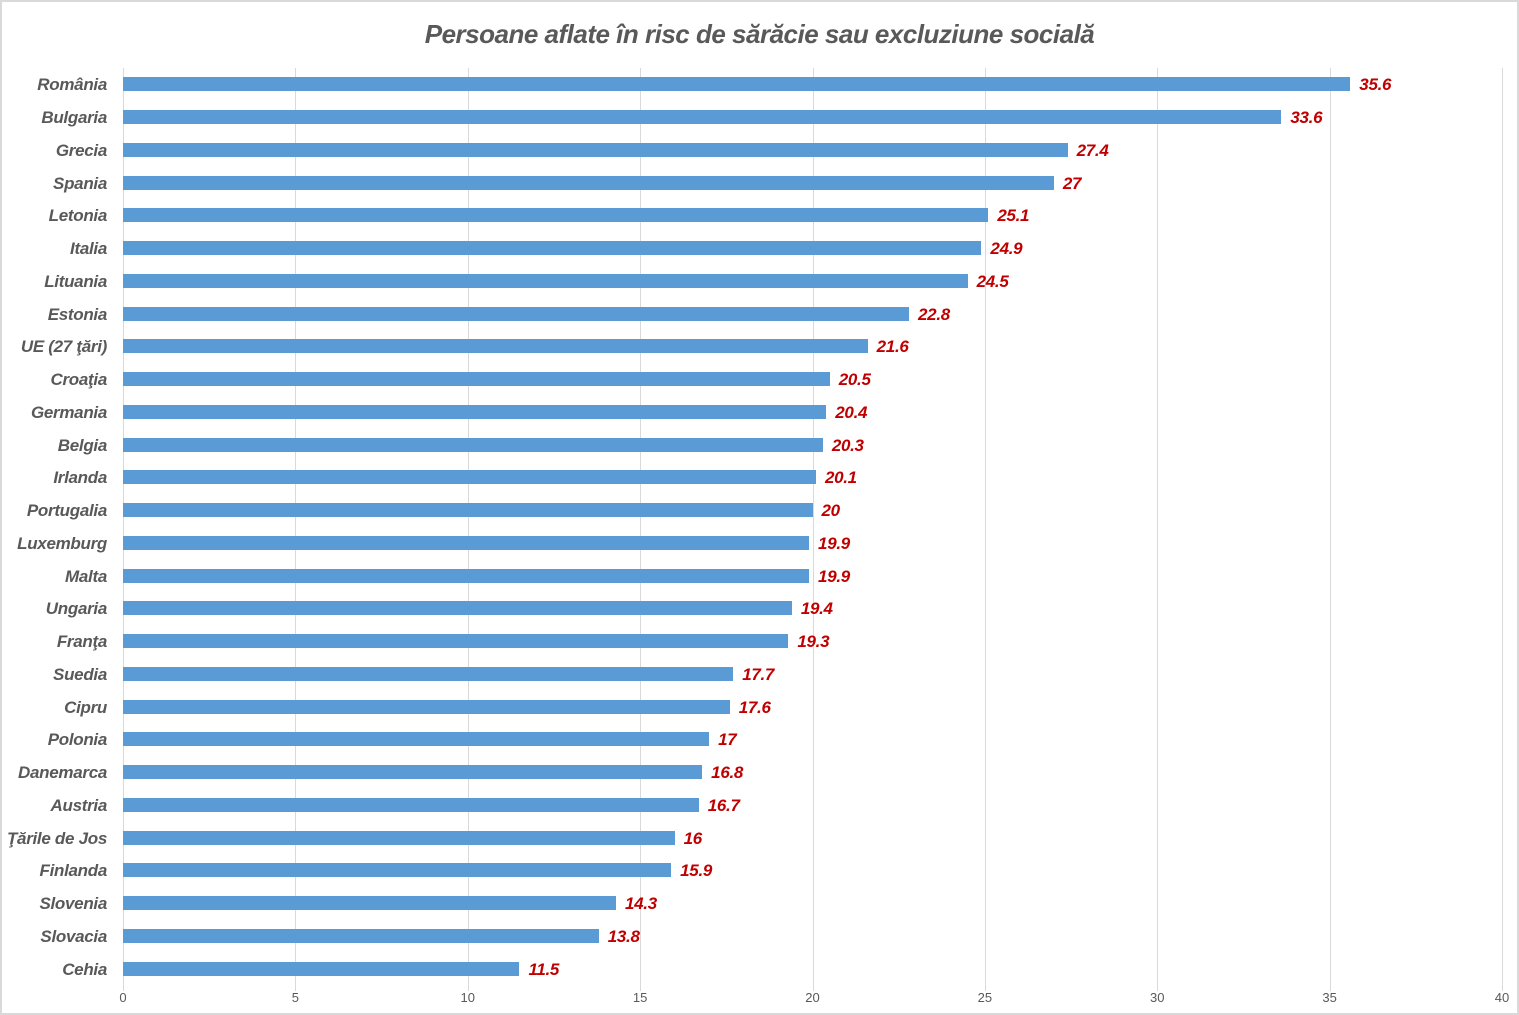  I want to click on bar-row: 15.9, so click(812, 870).